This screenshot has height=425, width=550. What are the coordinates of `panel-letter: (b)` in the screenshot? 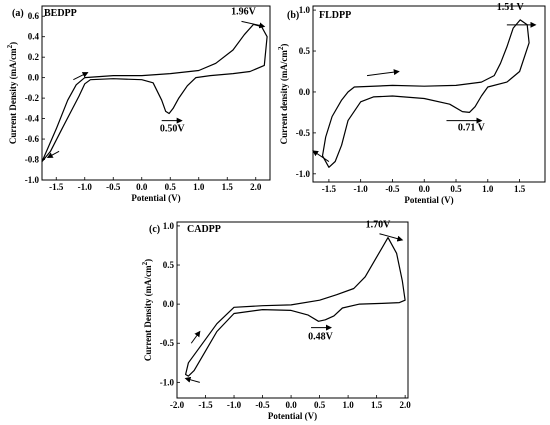 It's located at (293, 15).